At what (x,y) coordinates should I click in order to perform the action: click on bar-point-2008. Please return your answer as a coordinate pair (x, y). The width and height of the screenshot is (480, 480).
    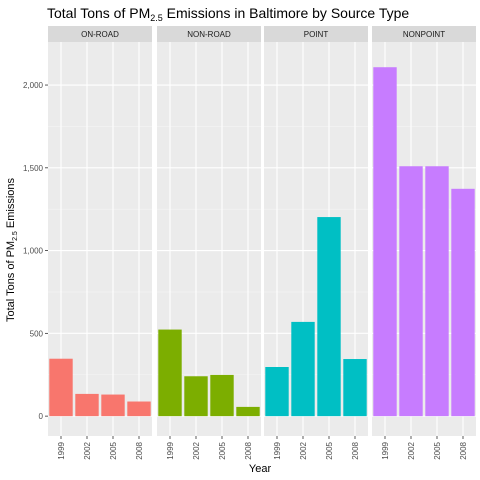
    Looking at the image, I should click on (355, 388).